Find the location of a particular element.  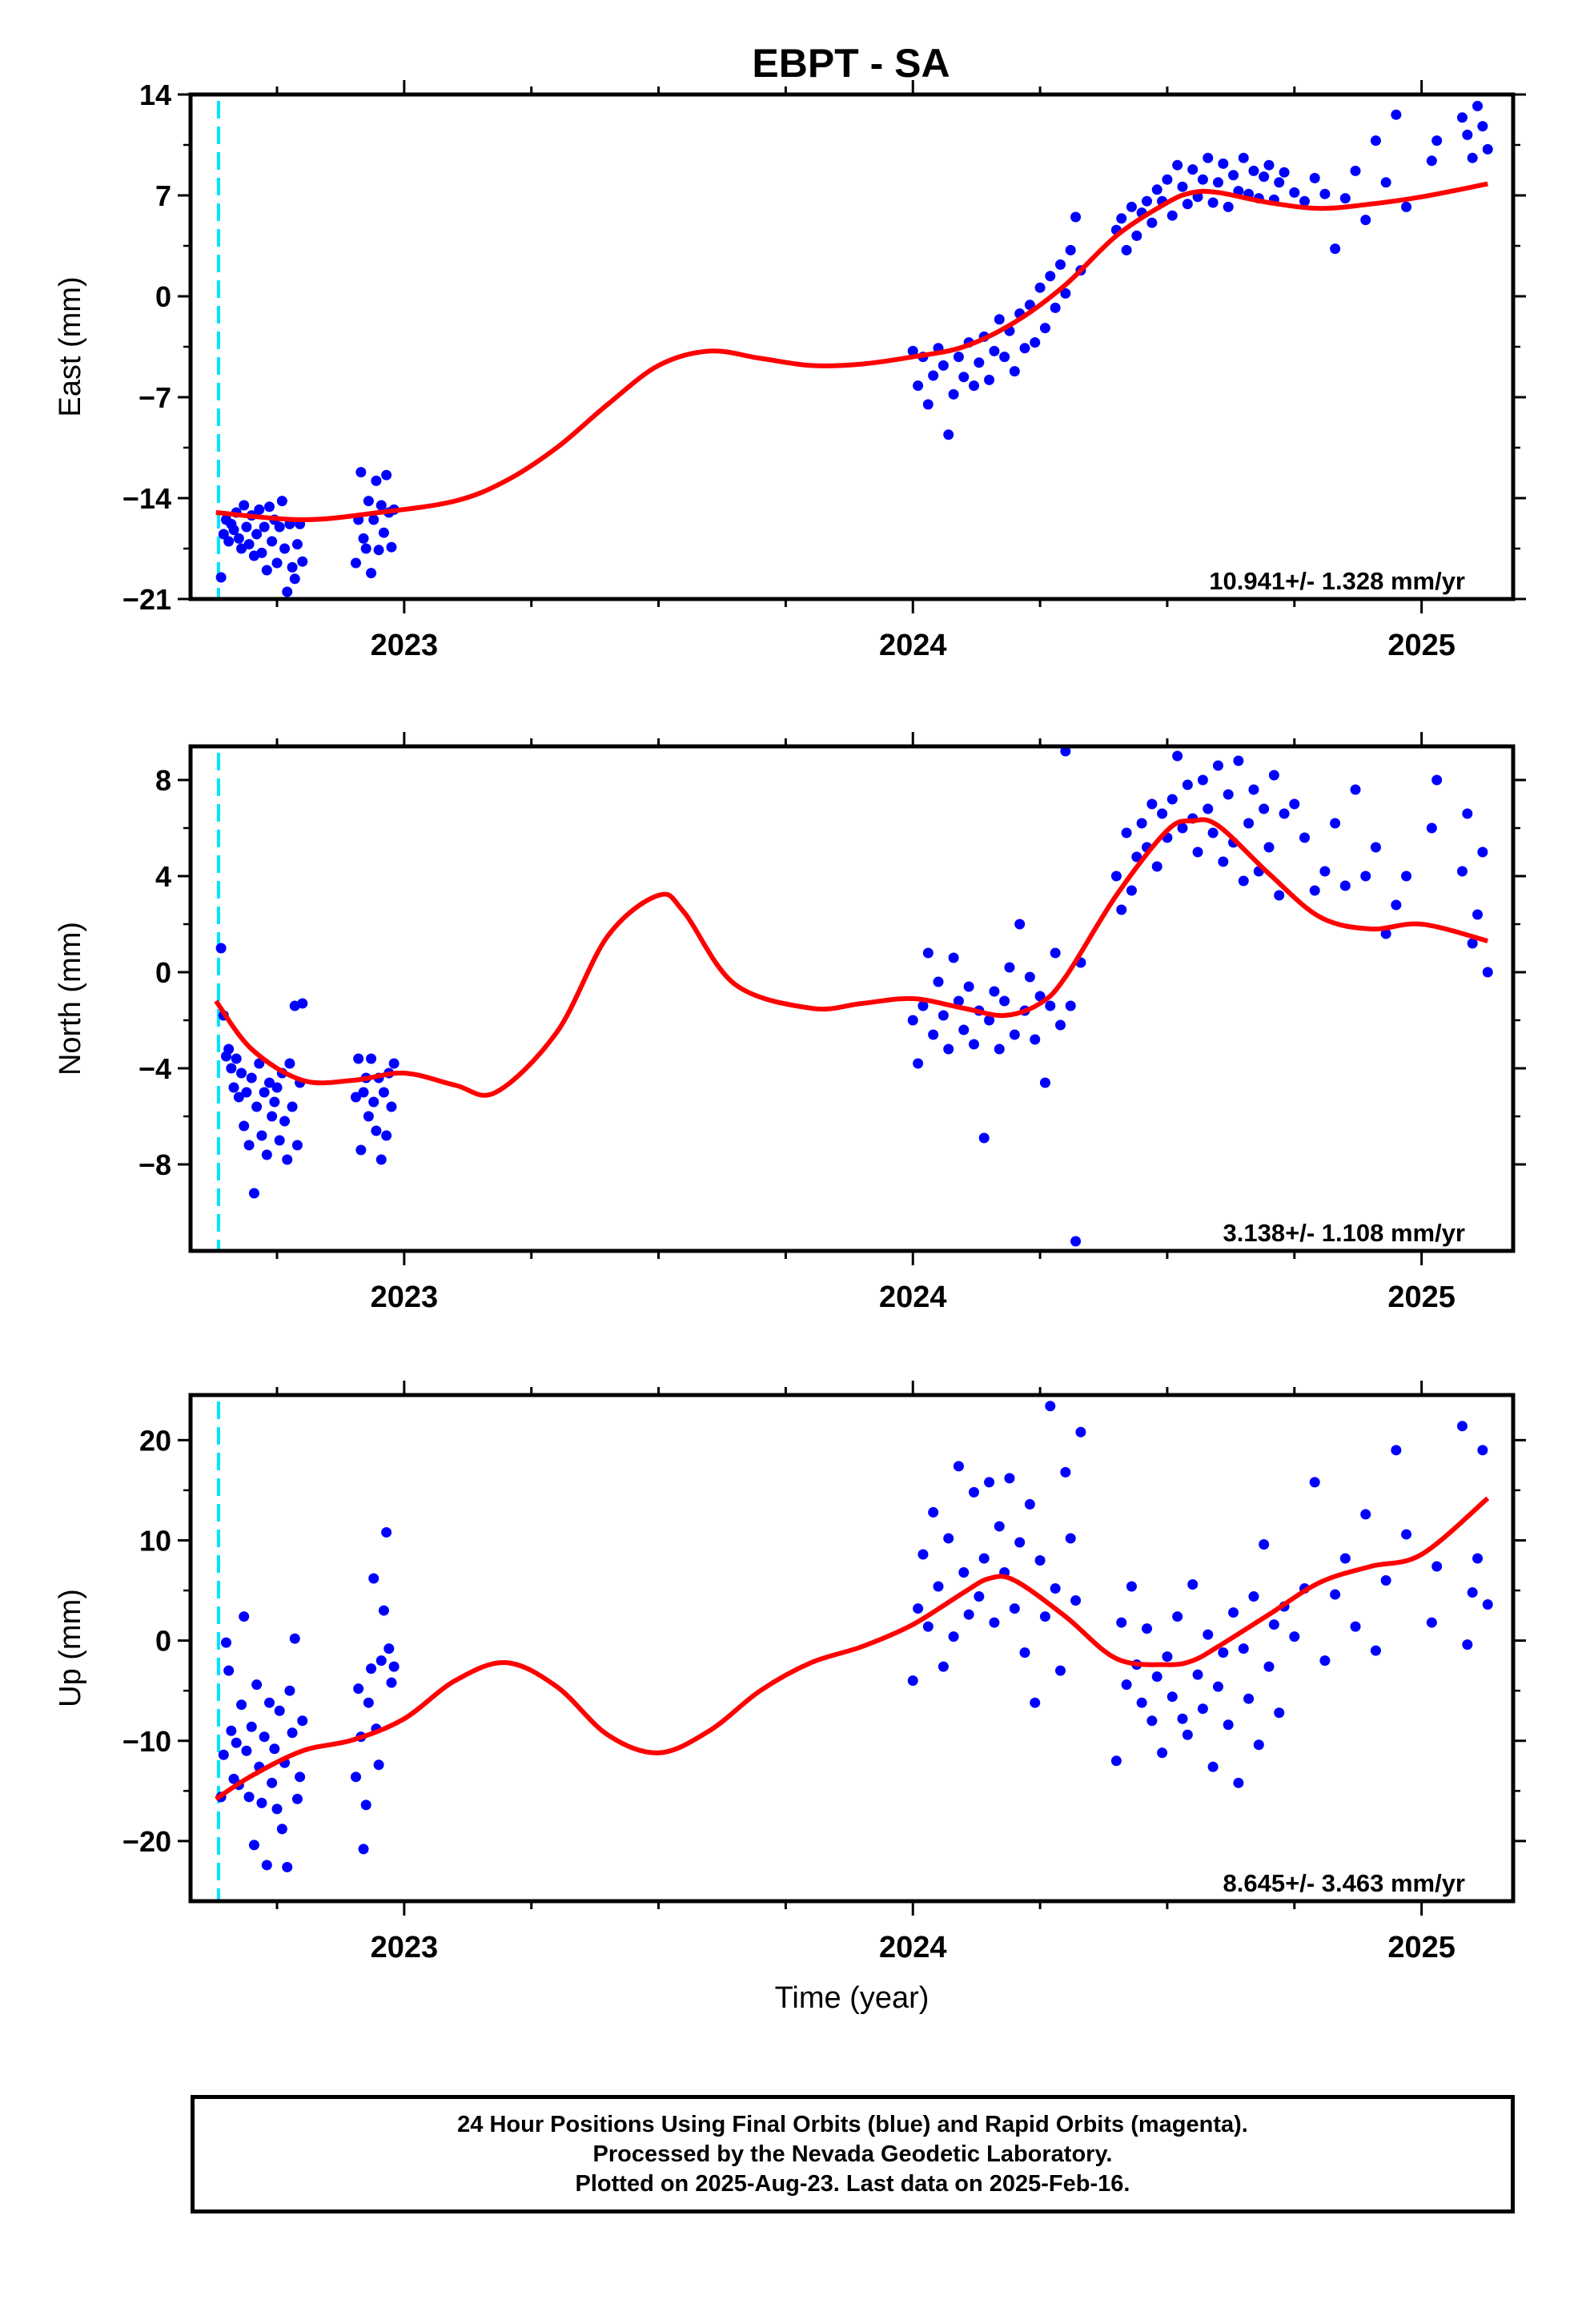

y-tick-label: 4 is located at coordinates (163, 877).